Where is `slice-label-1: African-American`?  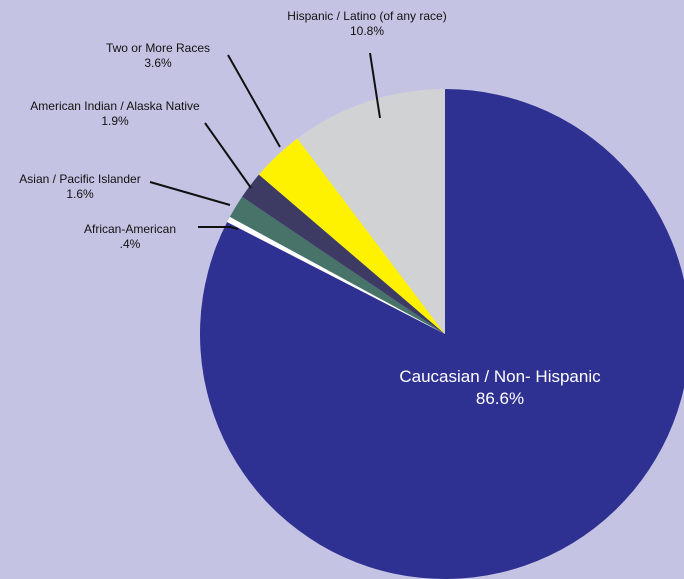
slice-label-1: African-American is located at coordinates (130, 229).